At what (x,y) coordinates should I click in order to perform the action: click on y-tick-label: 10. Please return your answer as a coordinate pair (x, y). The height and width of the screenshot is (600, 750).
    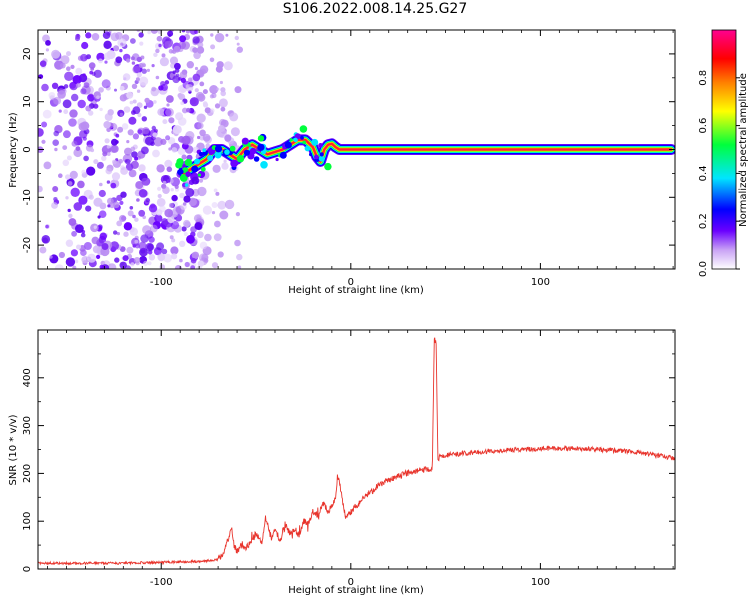
    Looking at the image, I should click on (27, 101).